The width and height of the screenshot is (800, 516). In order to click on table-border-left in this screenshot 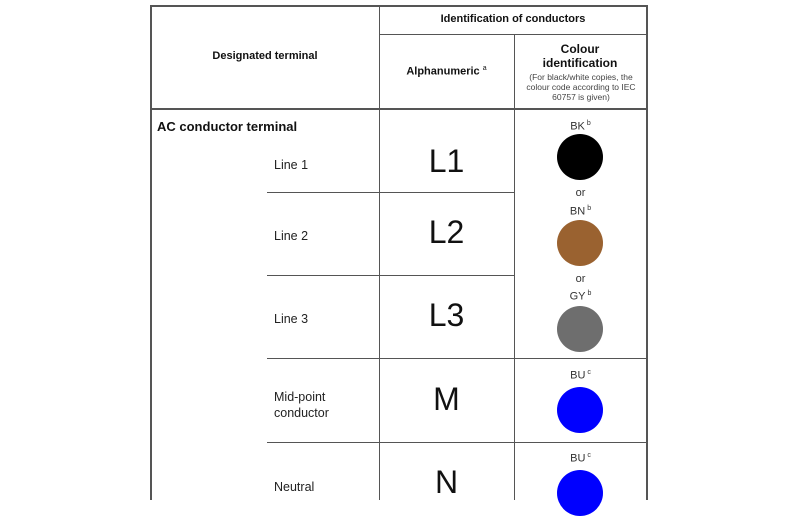, I will do `click(151, 252)`.